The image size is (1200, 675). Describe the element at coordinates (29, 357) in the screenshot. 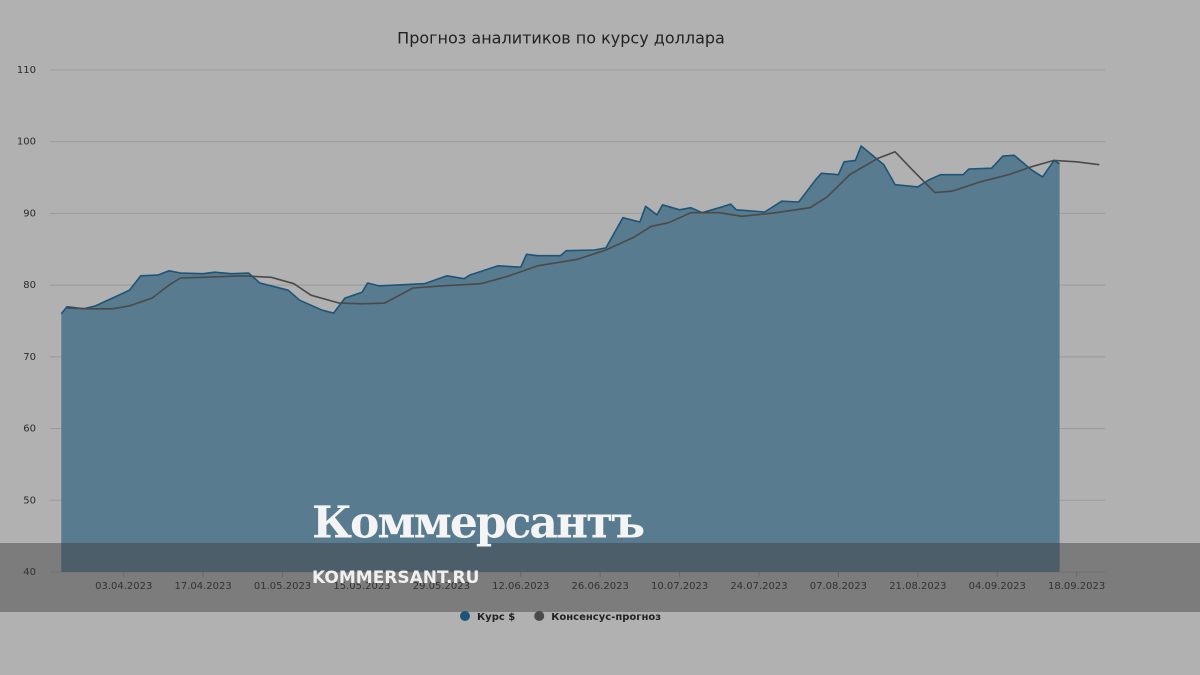

I see `y-tick-label: 70` at that location.